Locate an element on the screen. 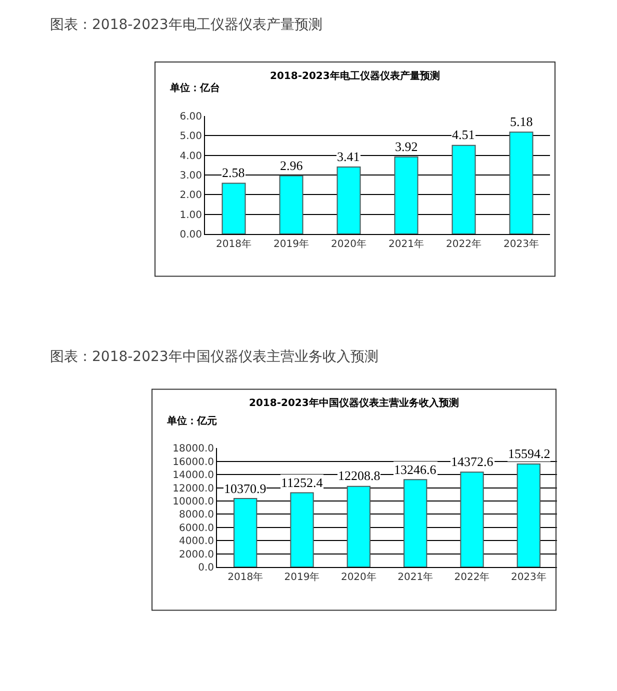 The height and width of the screenshot is (691, 617). data-label: 15594.2 is located at coordinates (529, 453).